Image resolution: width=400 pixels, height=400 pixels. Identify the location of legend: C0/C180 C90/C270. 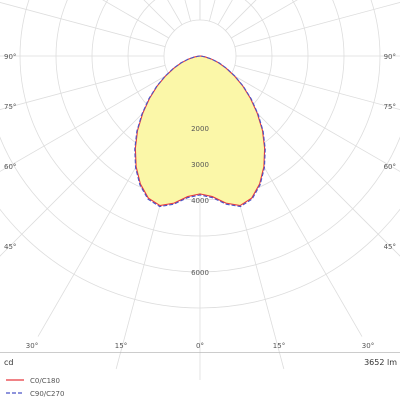
(35, 387).